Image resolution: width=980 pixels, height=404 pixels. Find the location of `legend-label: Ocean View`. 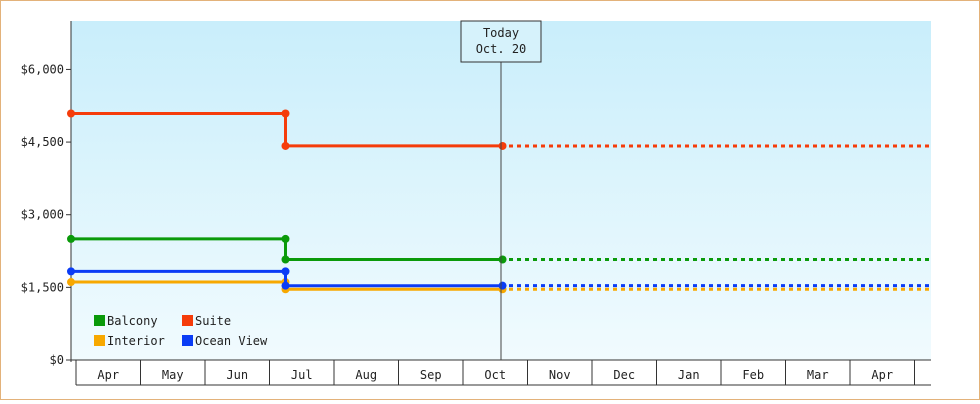

legend-label: Ocean View is located at coordinates (231, 341).